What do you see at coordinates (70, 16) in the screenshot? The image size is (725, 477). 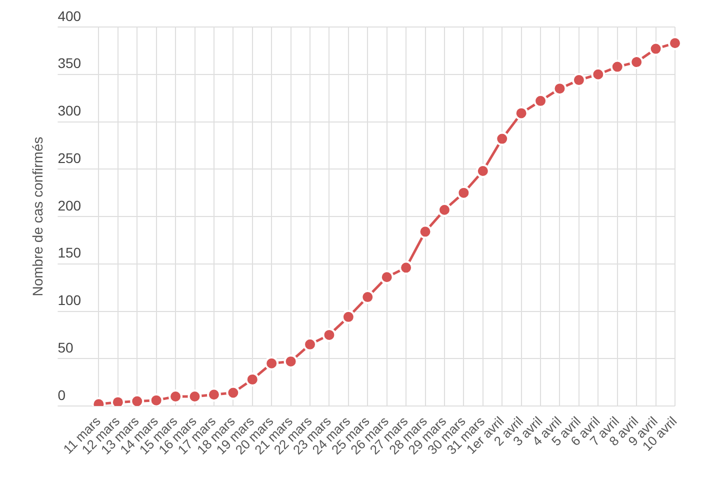 I see `y-tick-label: 400` at bounding box center [70, 16].